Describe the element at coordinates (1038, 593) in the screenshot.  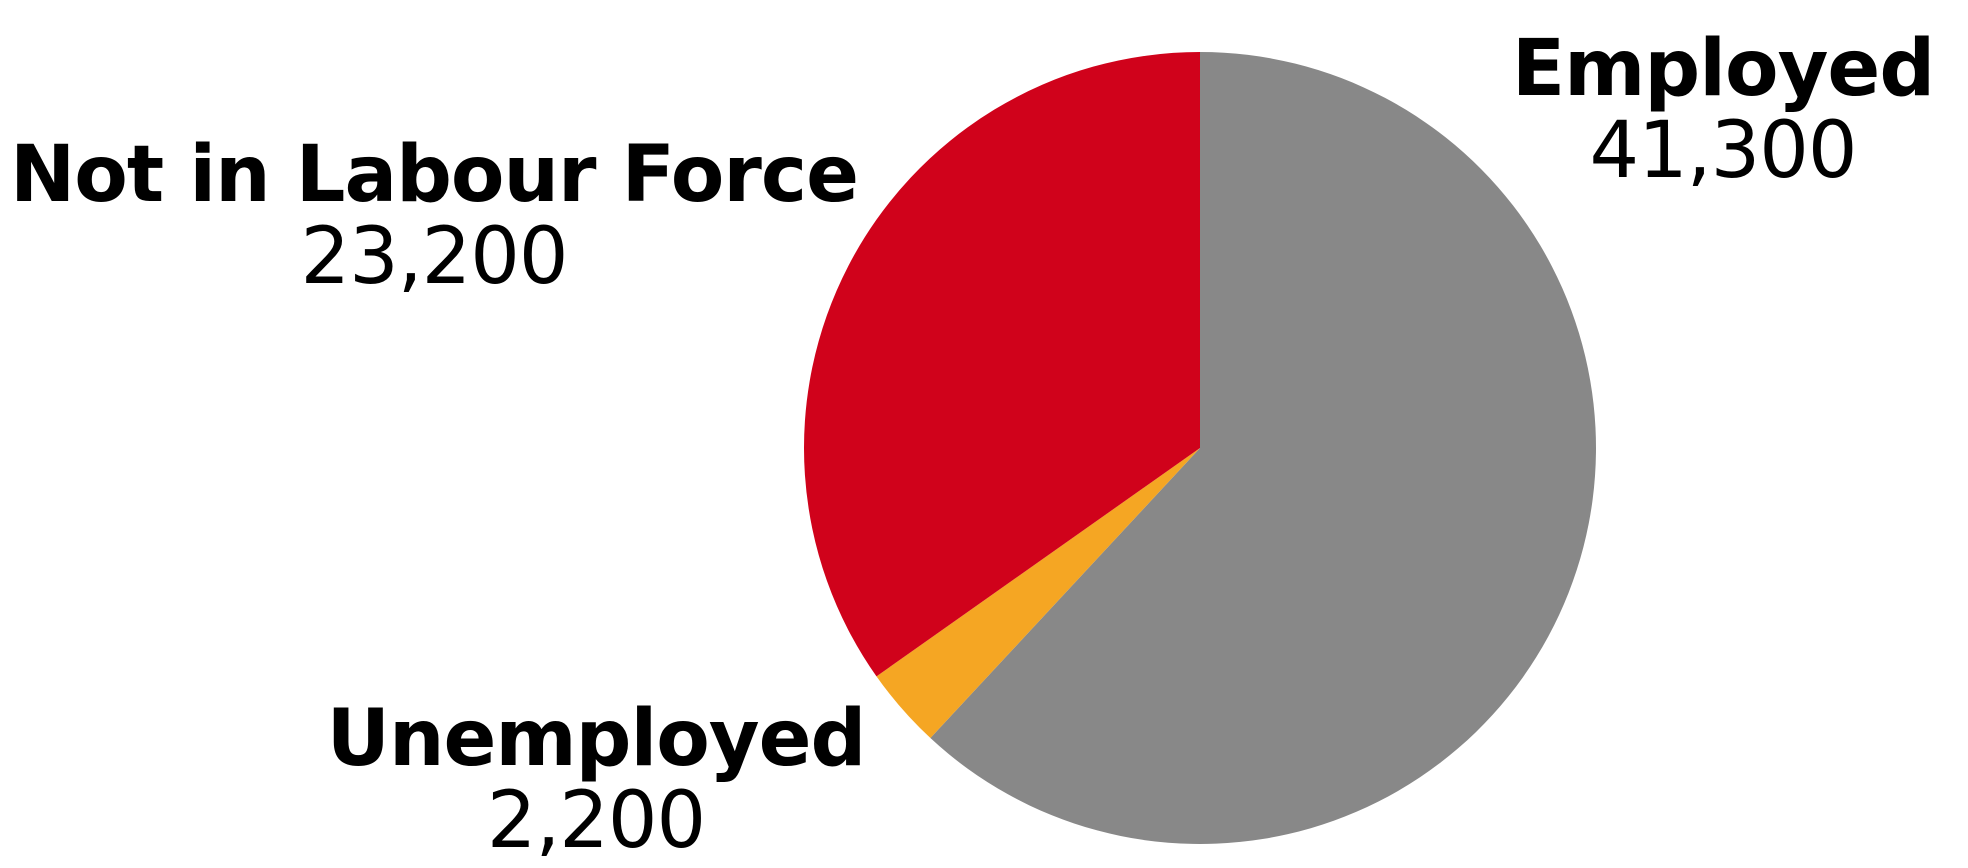
I see `pie-slice-unemployed` at that location.